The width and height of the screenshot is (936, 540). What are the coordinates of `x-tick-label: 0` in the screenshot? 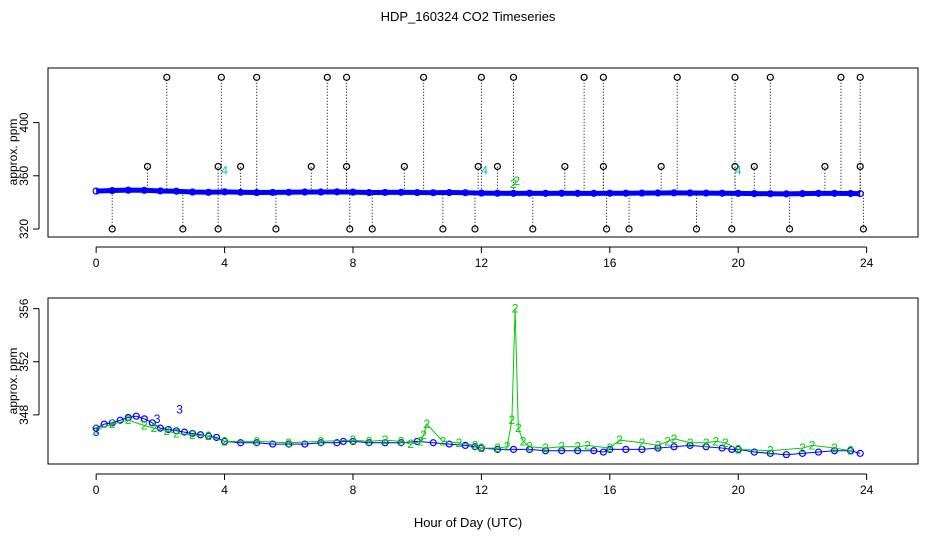 It's located at (96, 490).